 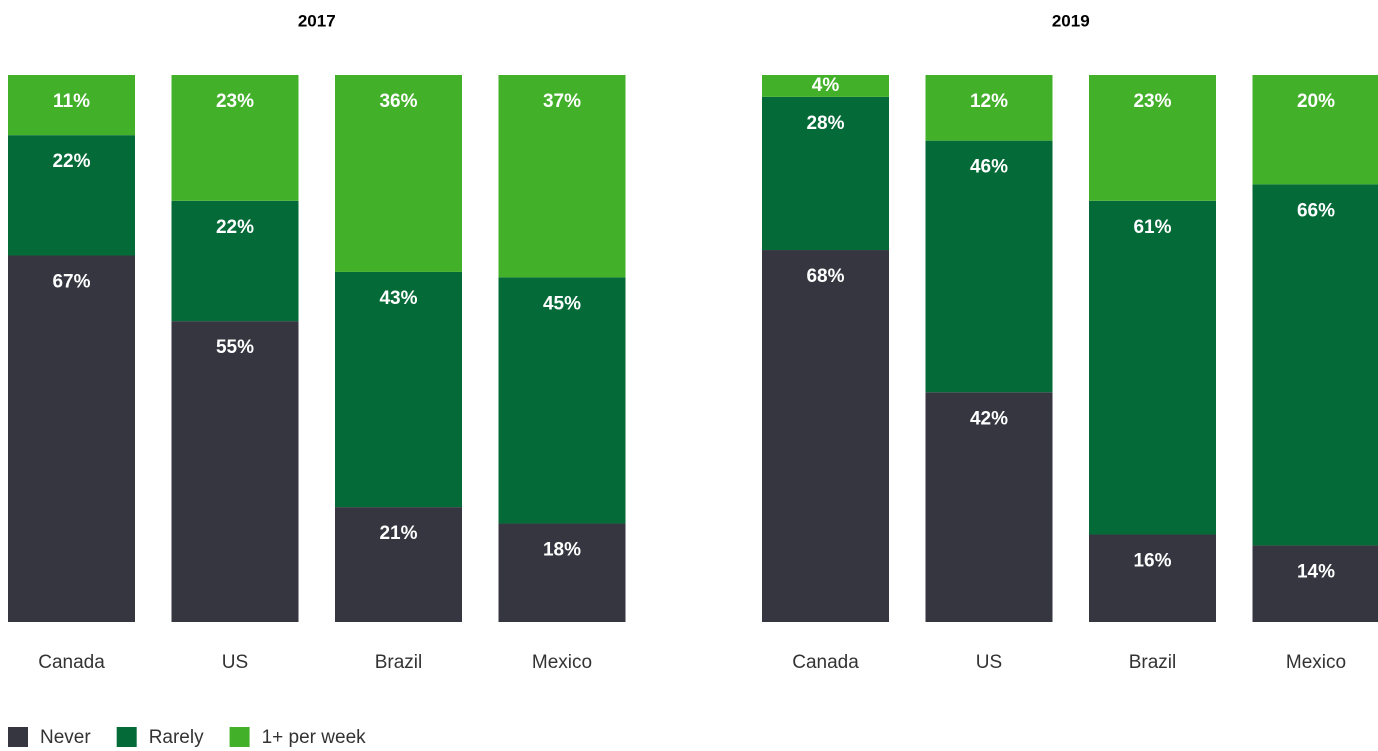 What do you see at coordinates (825, 123) in the screenshot?
I see `data-label: 28%` at bounding box center [825, 123].